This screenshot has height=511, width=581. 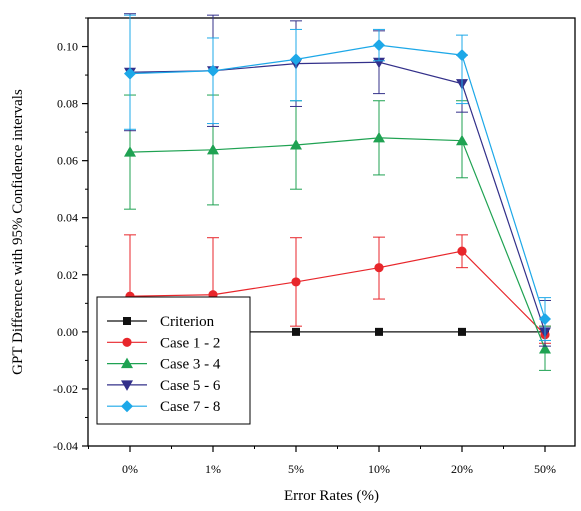 I want to click on y-tick-label: 0.04, so click(x=67, y=218).